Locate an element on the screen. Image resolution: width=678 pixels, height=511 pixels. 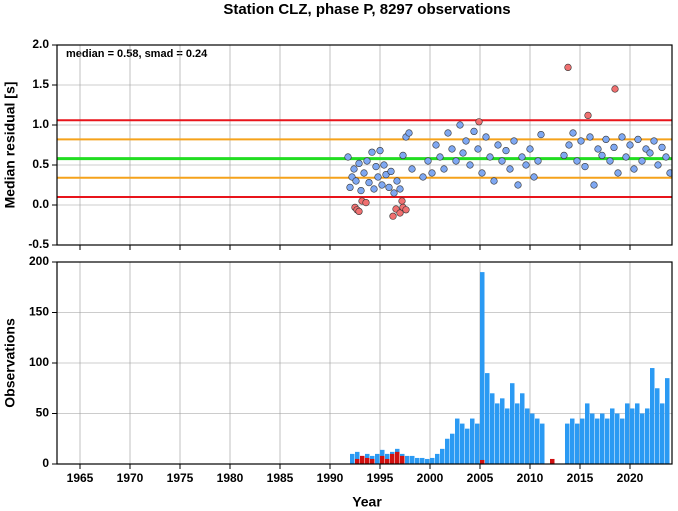
x-tick-label: 2005 is located at coordinates (480, 478).